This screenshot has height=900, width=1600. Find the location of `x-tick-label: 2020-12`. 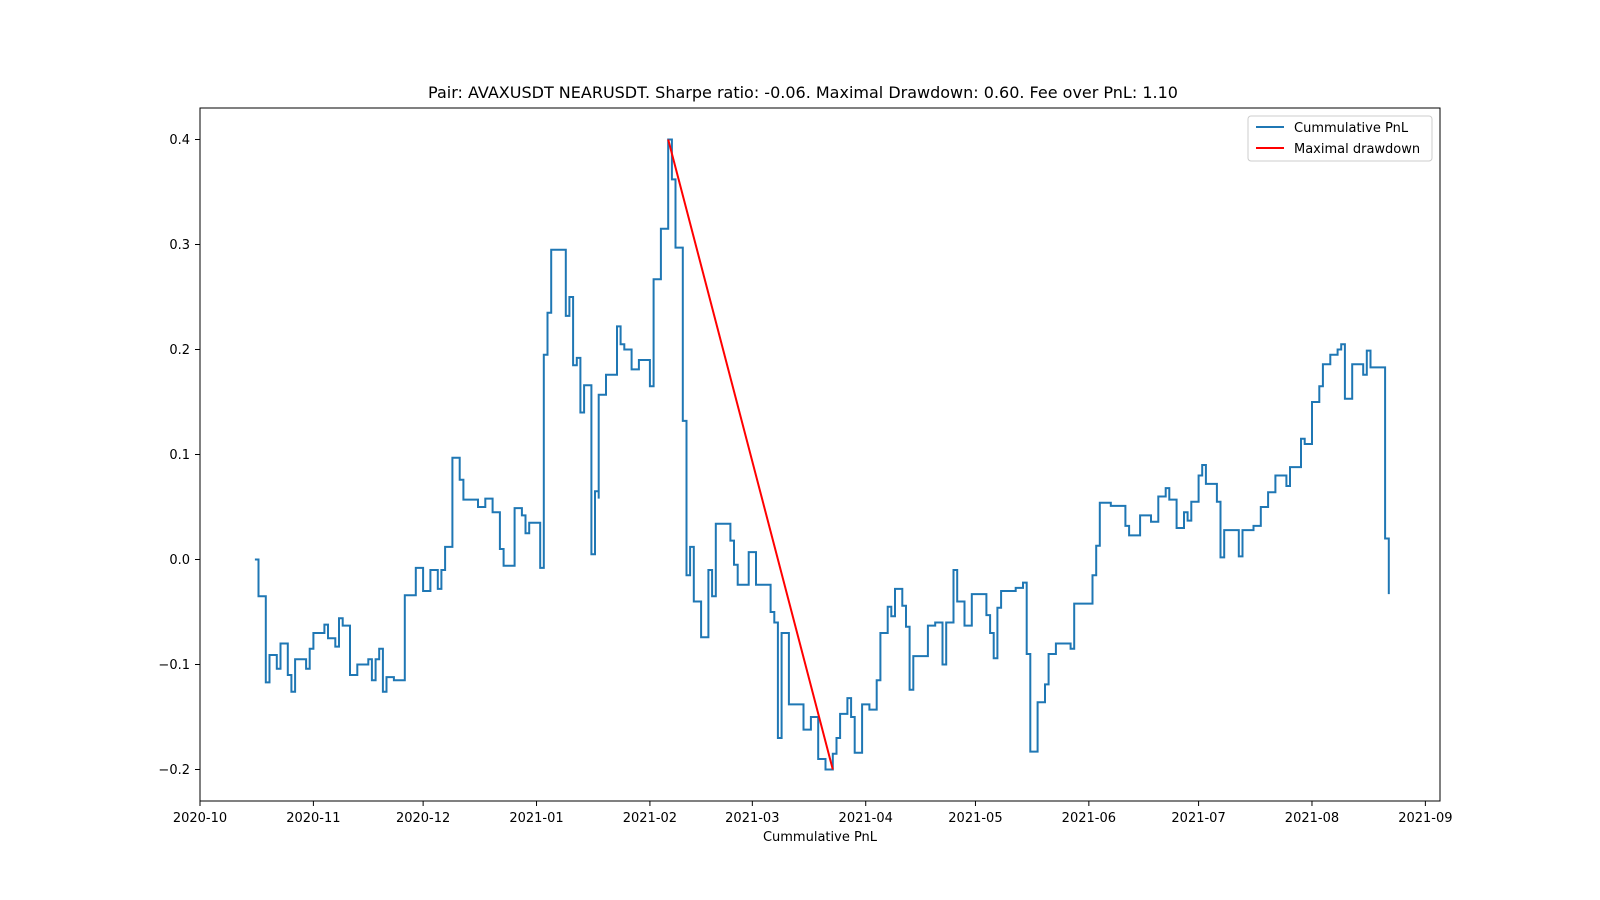

x-tick-label: 2020-12 is located at coordinates (423, 818).